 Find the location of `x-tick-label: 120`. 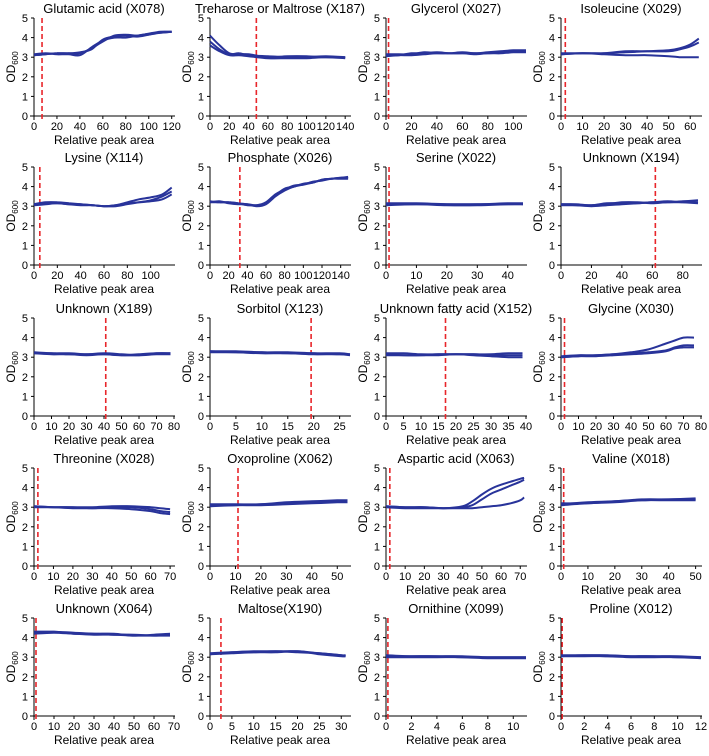

x-tick-label: 120 is located at coordinates (326, 127).